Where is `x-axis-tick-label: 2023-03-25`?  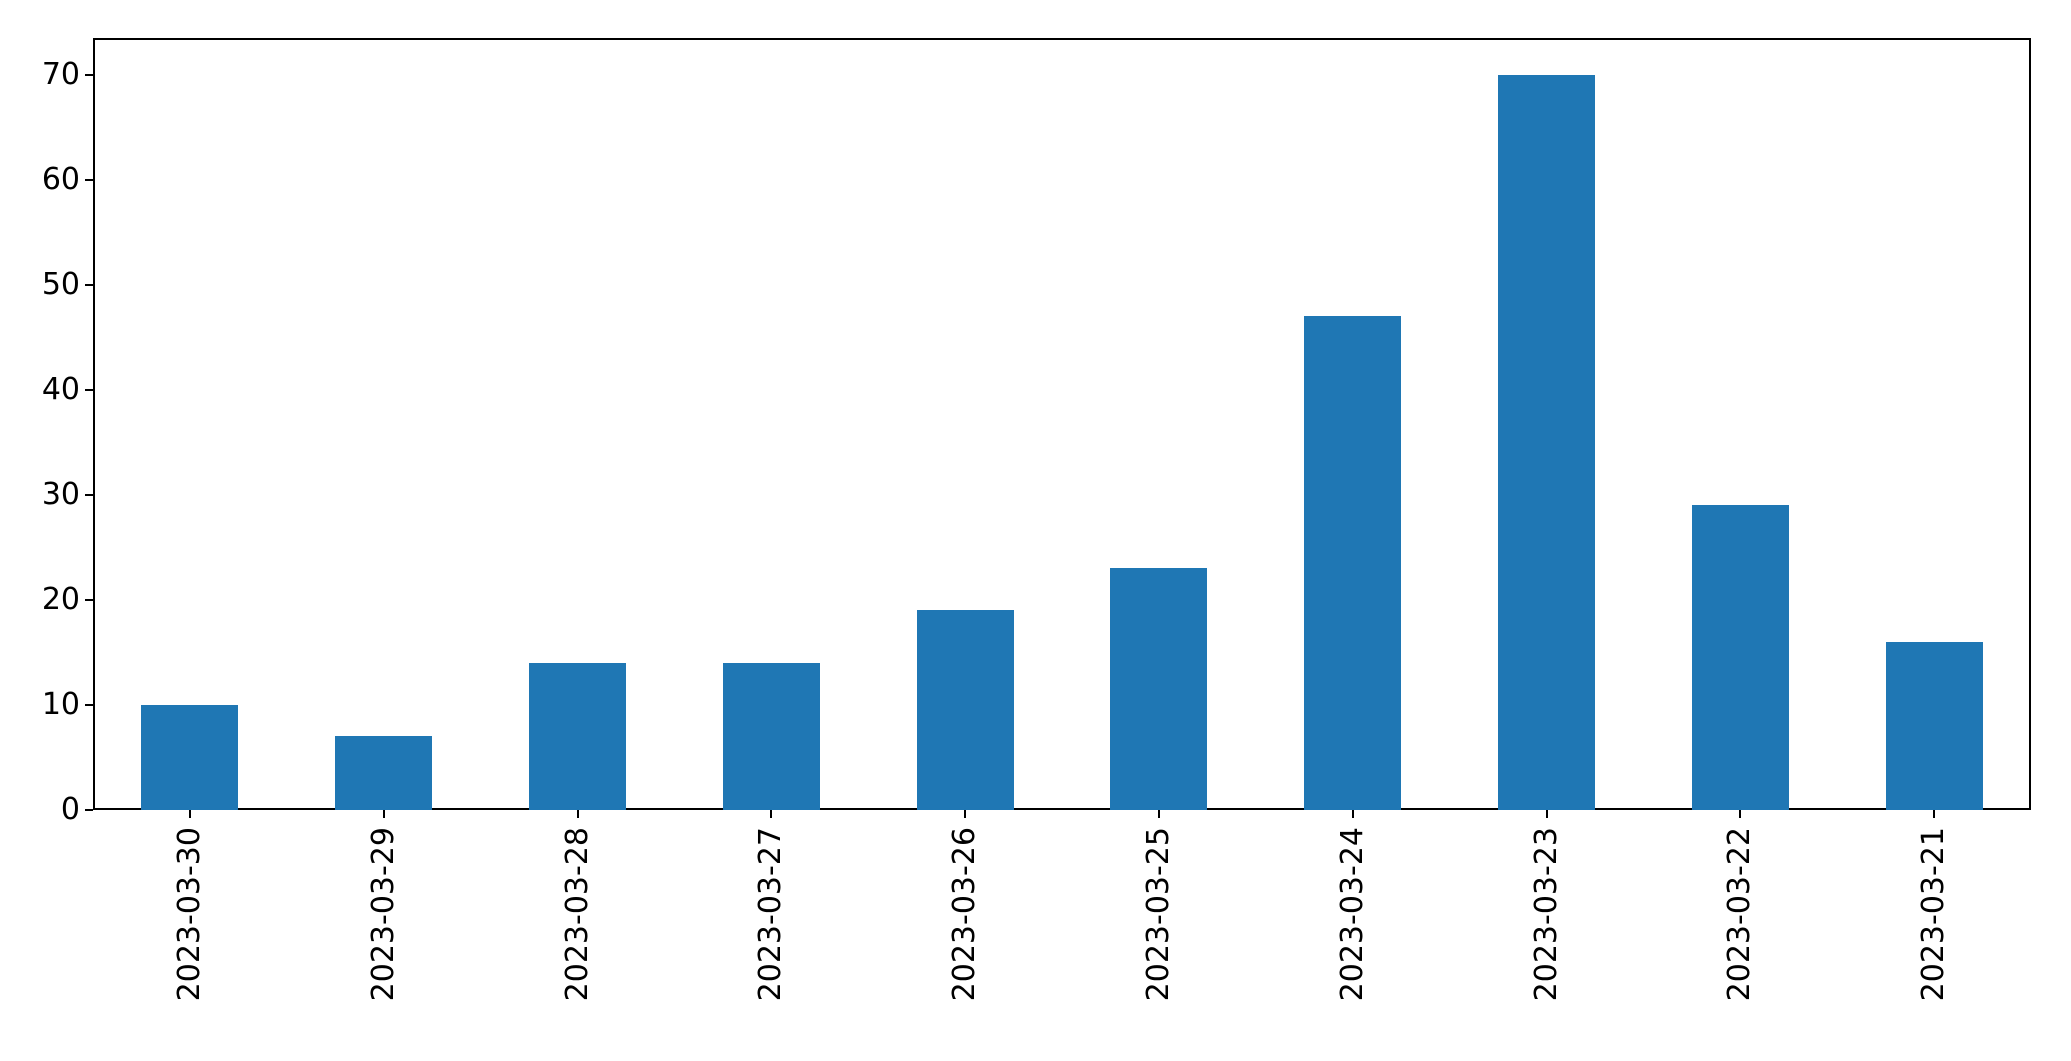 x-axis-tick-label: 2023-03-25 is located at coordinates (1158, 914).